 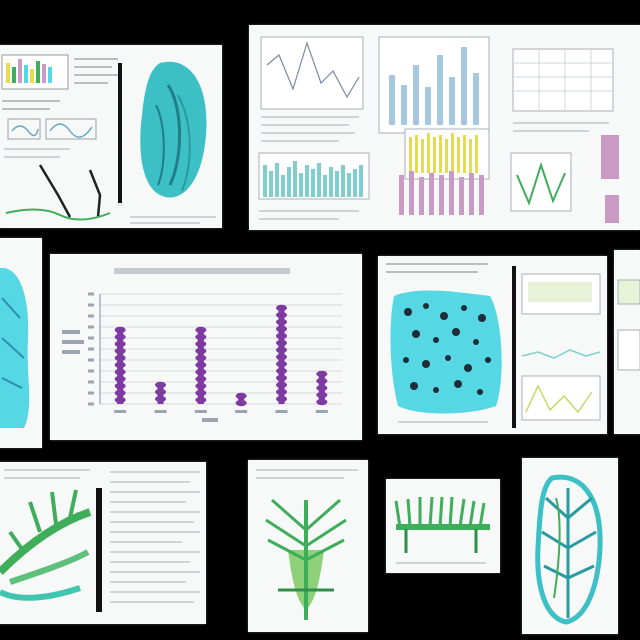 I want to click on document-card-teal-coral, so click(x=570, y=546).